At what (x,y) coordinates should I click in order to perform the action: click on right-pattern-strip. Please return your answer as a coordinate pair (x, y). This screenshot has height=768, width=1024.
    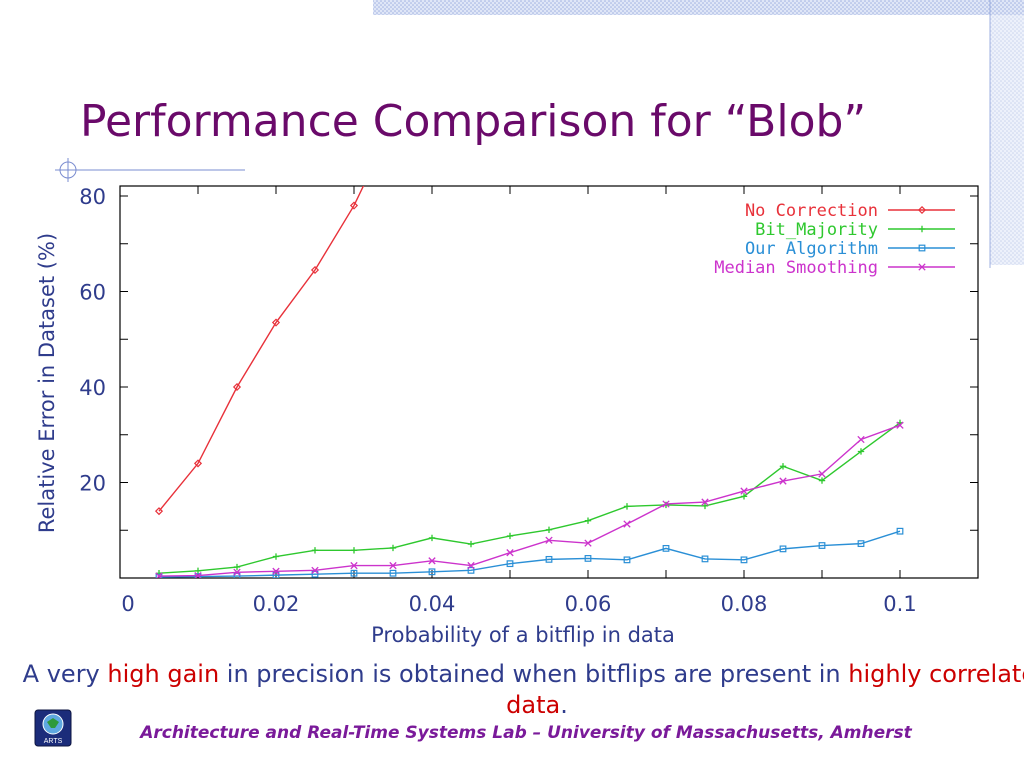
    Looking at the image, I should click on (1007, 132).